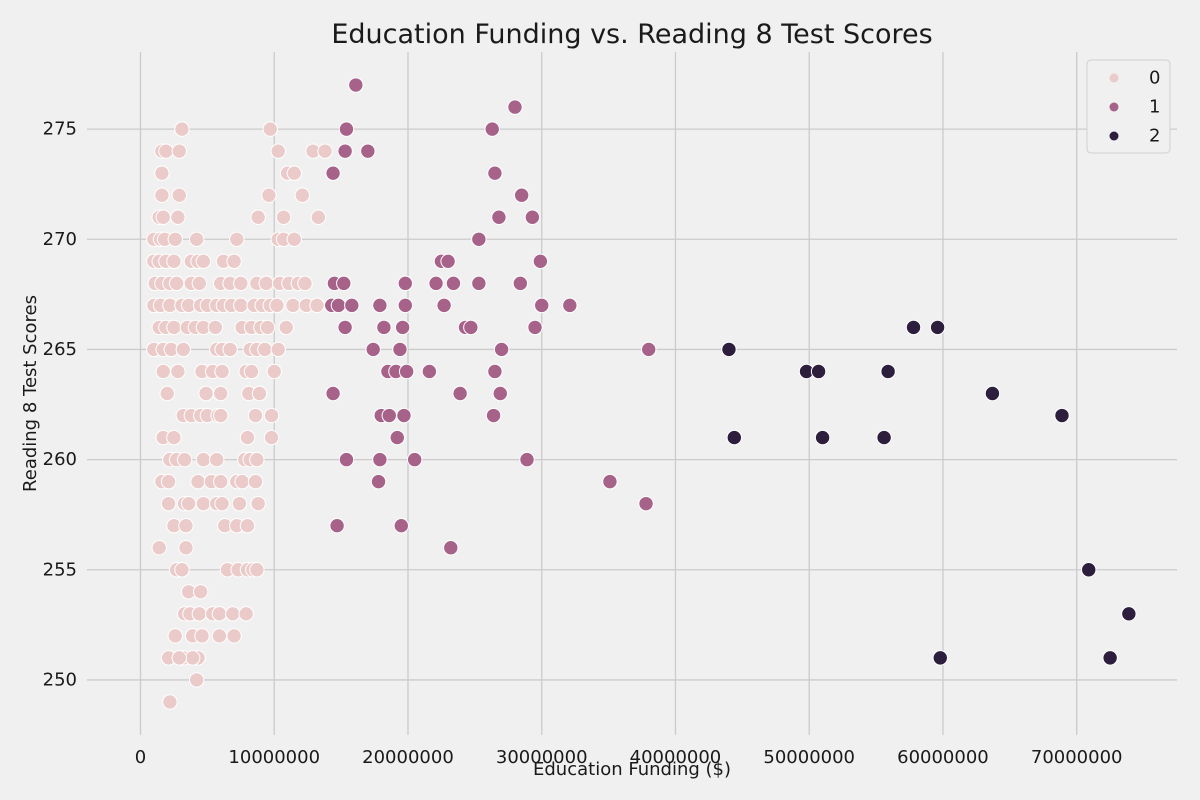 The image size is (1200, 800). Describe the element at coordinates (1154, 136) in the screenshot. I see `legend-label: 2` at that location.